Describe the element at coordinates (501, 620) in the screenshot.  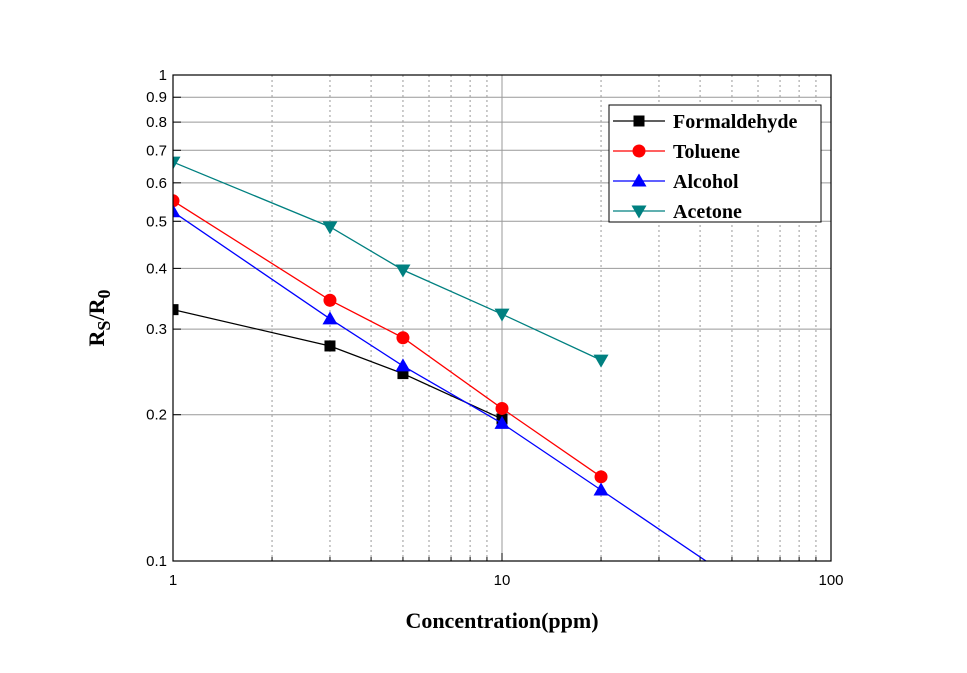
I see `x-axis-label: Concentration(ppm)` at that location.